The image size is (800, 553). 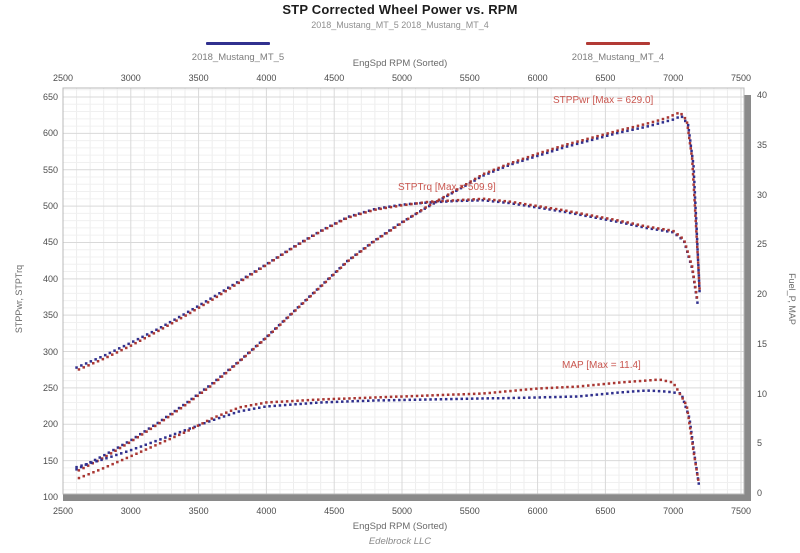 I want to click on x-tick-top: 6000, so click(x=537, y=78).